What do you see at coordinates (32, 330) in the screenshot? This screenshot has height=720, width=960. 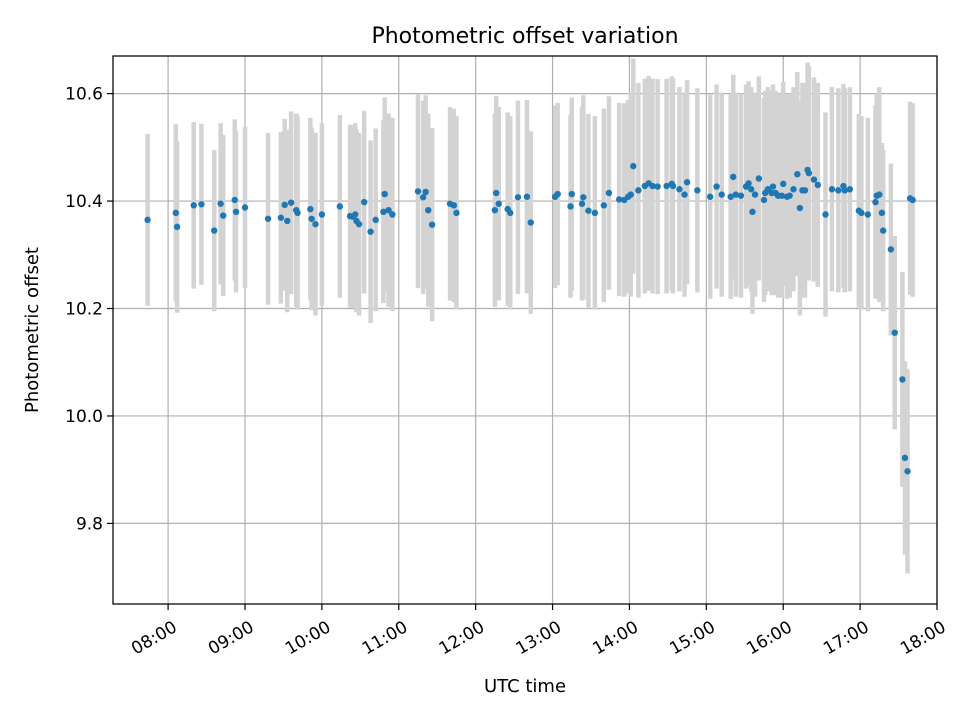 I see `y-axis-label: Photometric offset` at bounding box center [32, 330].